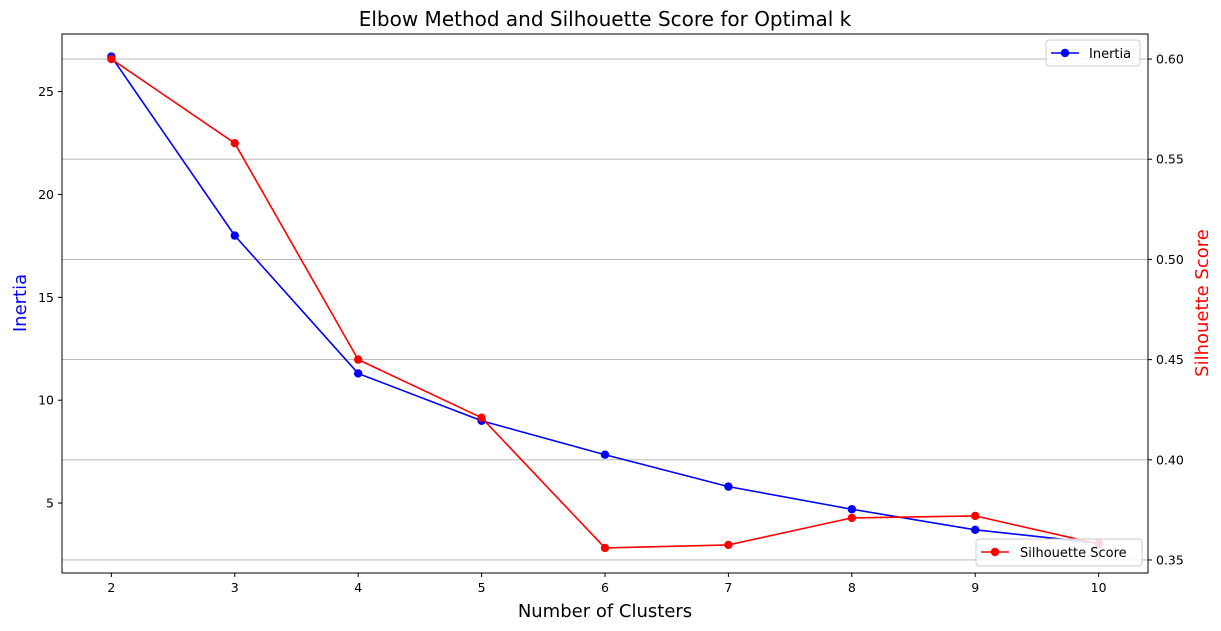 Image resolution: width=1221 pixels, height=631 pixels. I want to click on y-right-tick-label-3: 0.50, so click(1170, 259).